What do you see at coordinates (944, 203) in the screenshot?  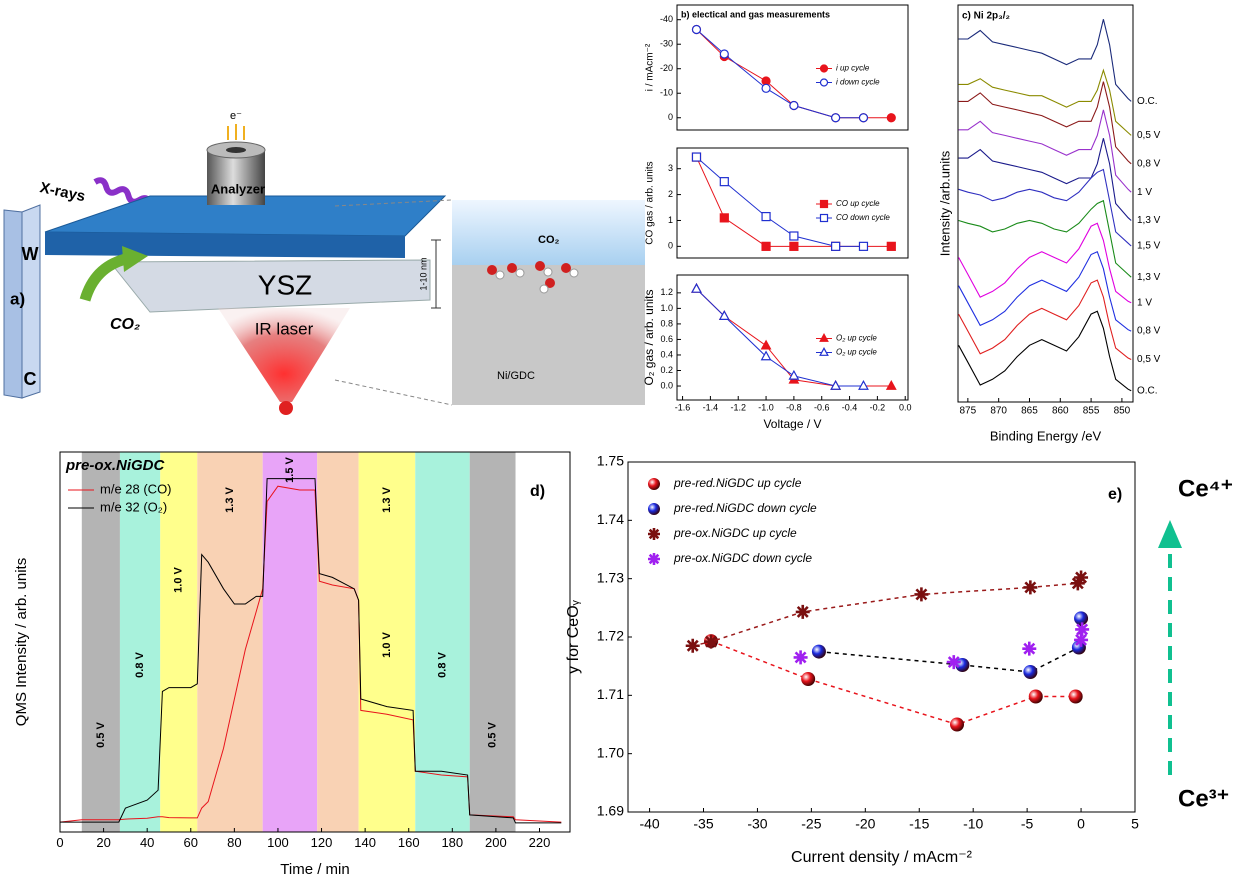 I see `y-axis-label: Intensity /arb.units` at bounding box center [944, 203].